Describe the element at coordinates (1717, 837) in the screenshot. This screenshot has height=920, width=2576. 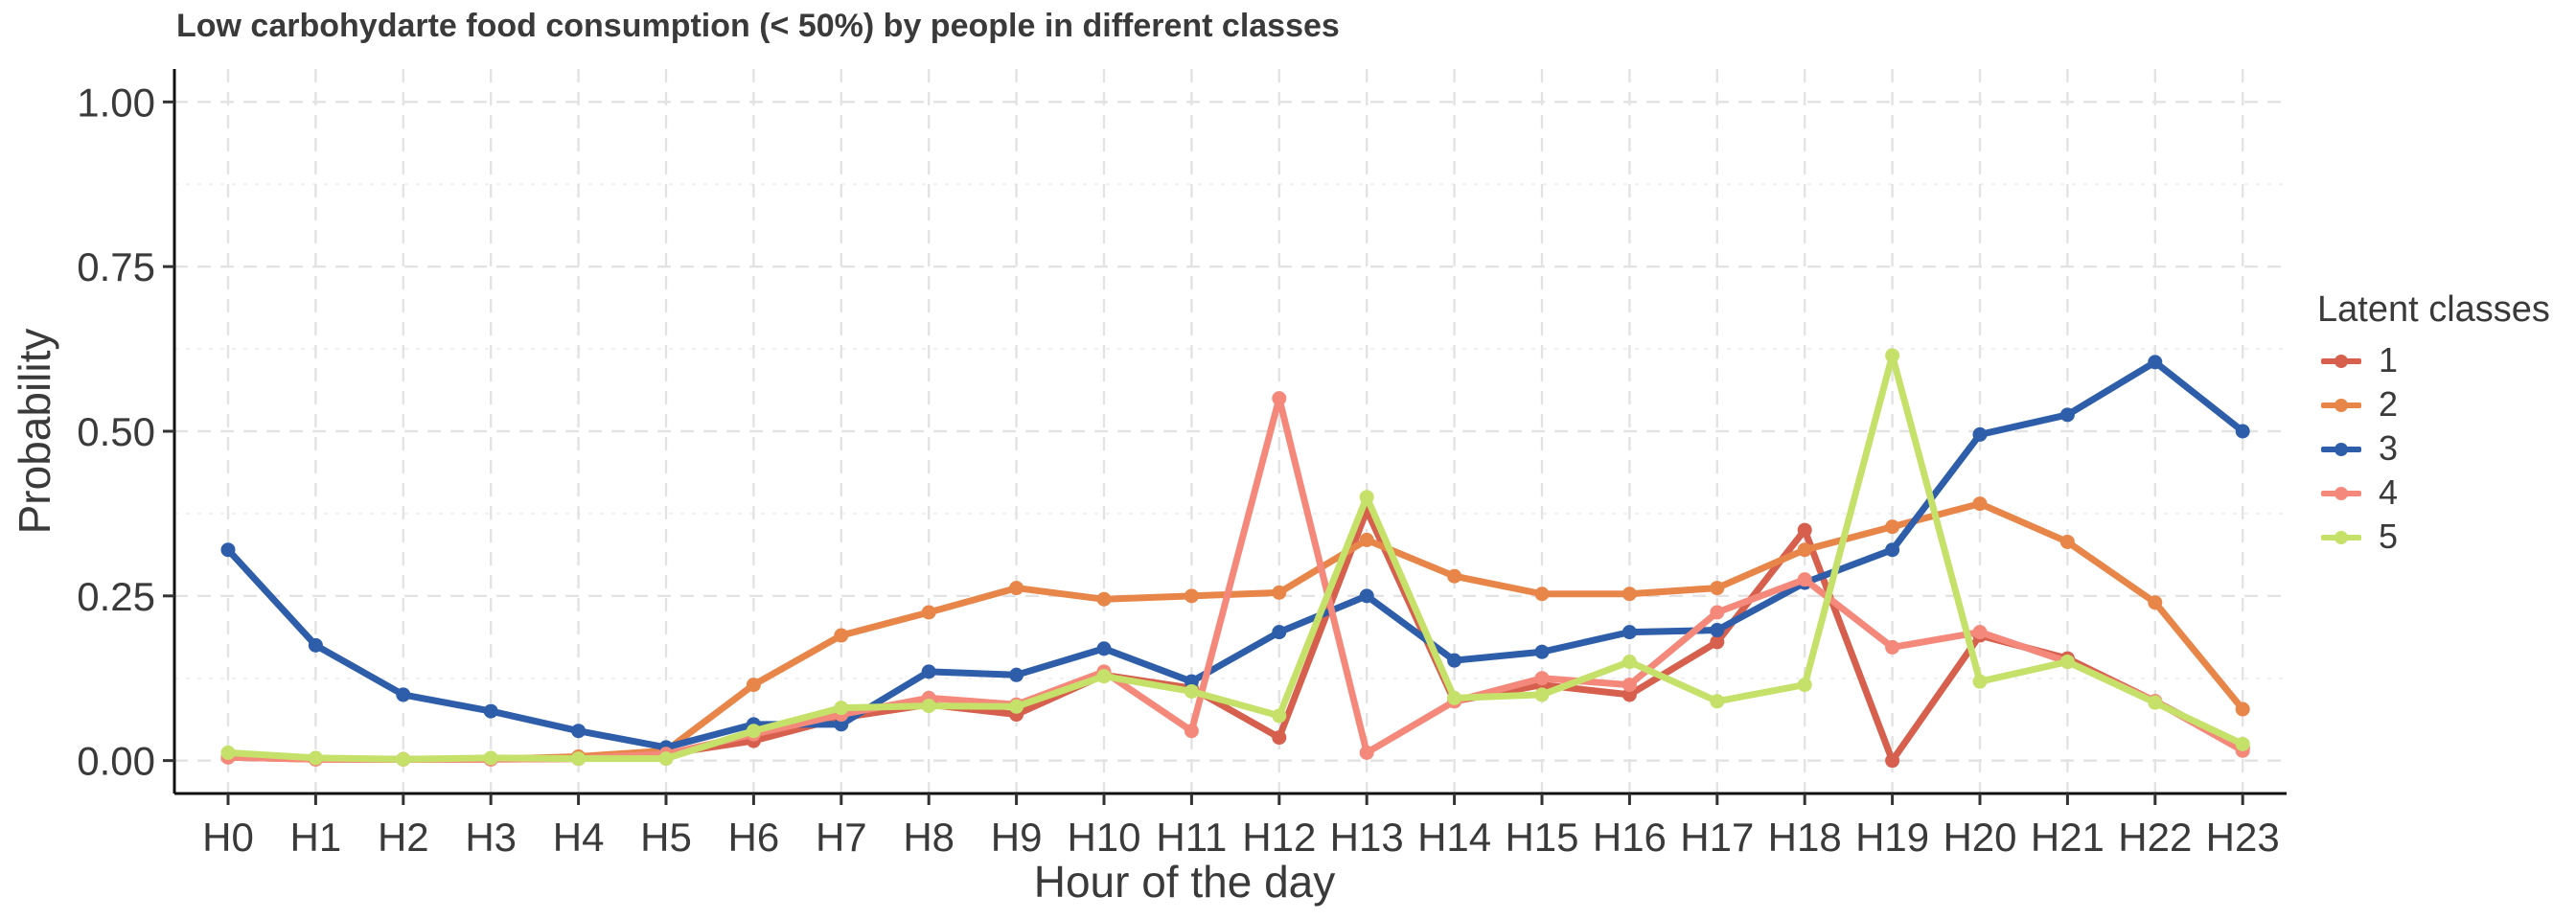
I see `x-tick-label: H17` at that location.